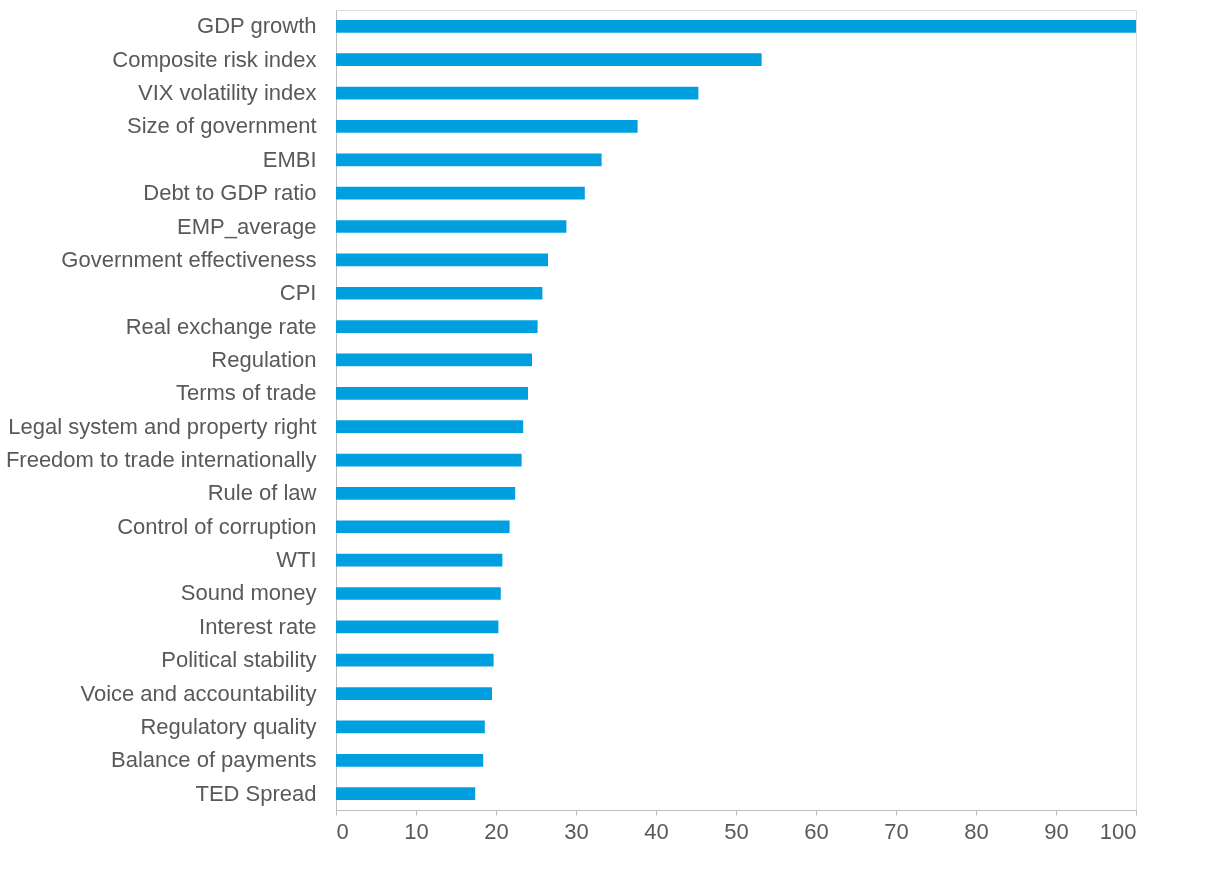  What do you see at coordinates (198, 693) in the screenshot?
I see `y-tick-label: Voice and accountability` at bounding box center [198, 693].